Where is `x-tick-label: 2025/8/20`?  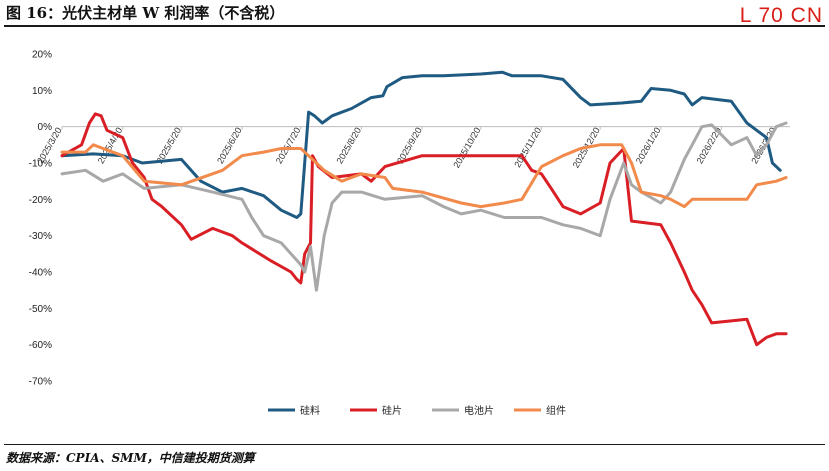
x-tick-label: 2025/8/20 is located at coordinates (348, 146).